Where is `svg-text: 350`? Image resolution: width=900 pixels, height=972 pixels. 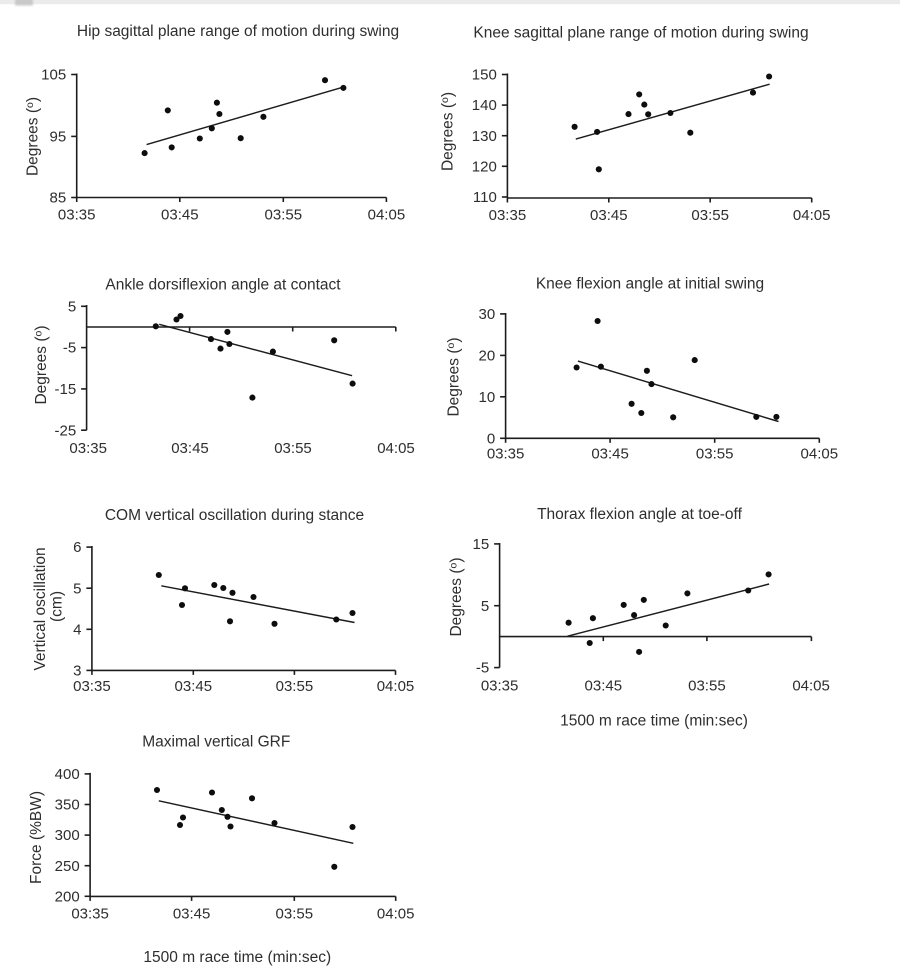 svg-text: 350 is located at coordinates (67, 805).